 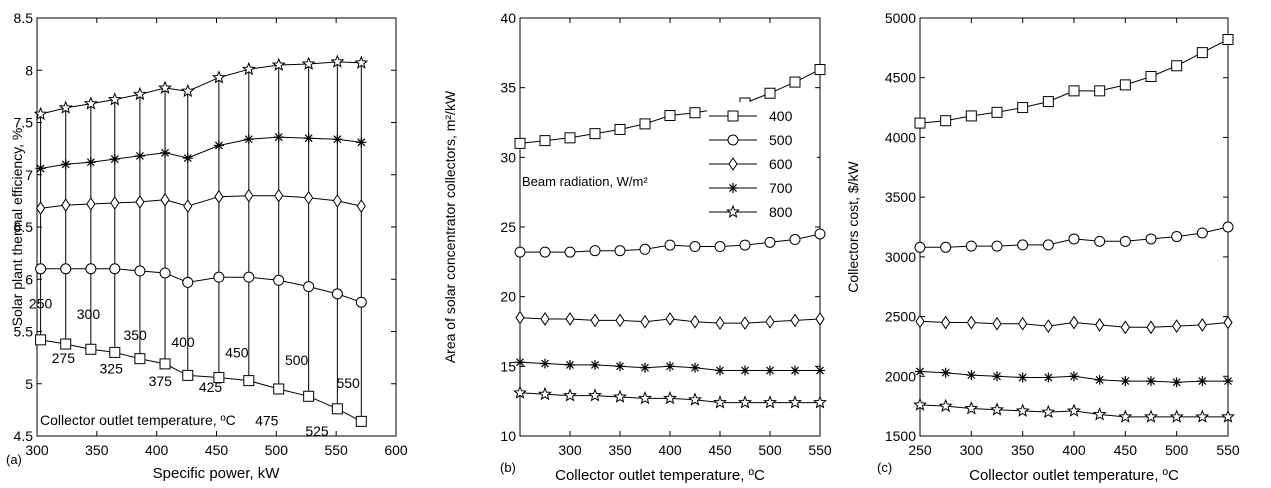 What do you see at coordinates (17, 227) in the screenshot?
I see `panel-a-ylabel: Solar plant thermal efficiency, %` at bounding box center [17, 227].